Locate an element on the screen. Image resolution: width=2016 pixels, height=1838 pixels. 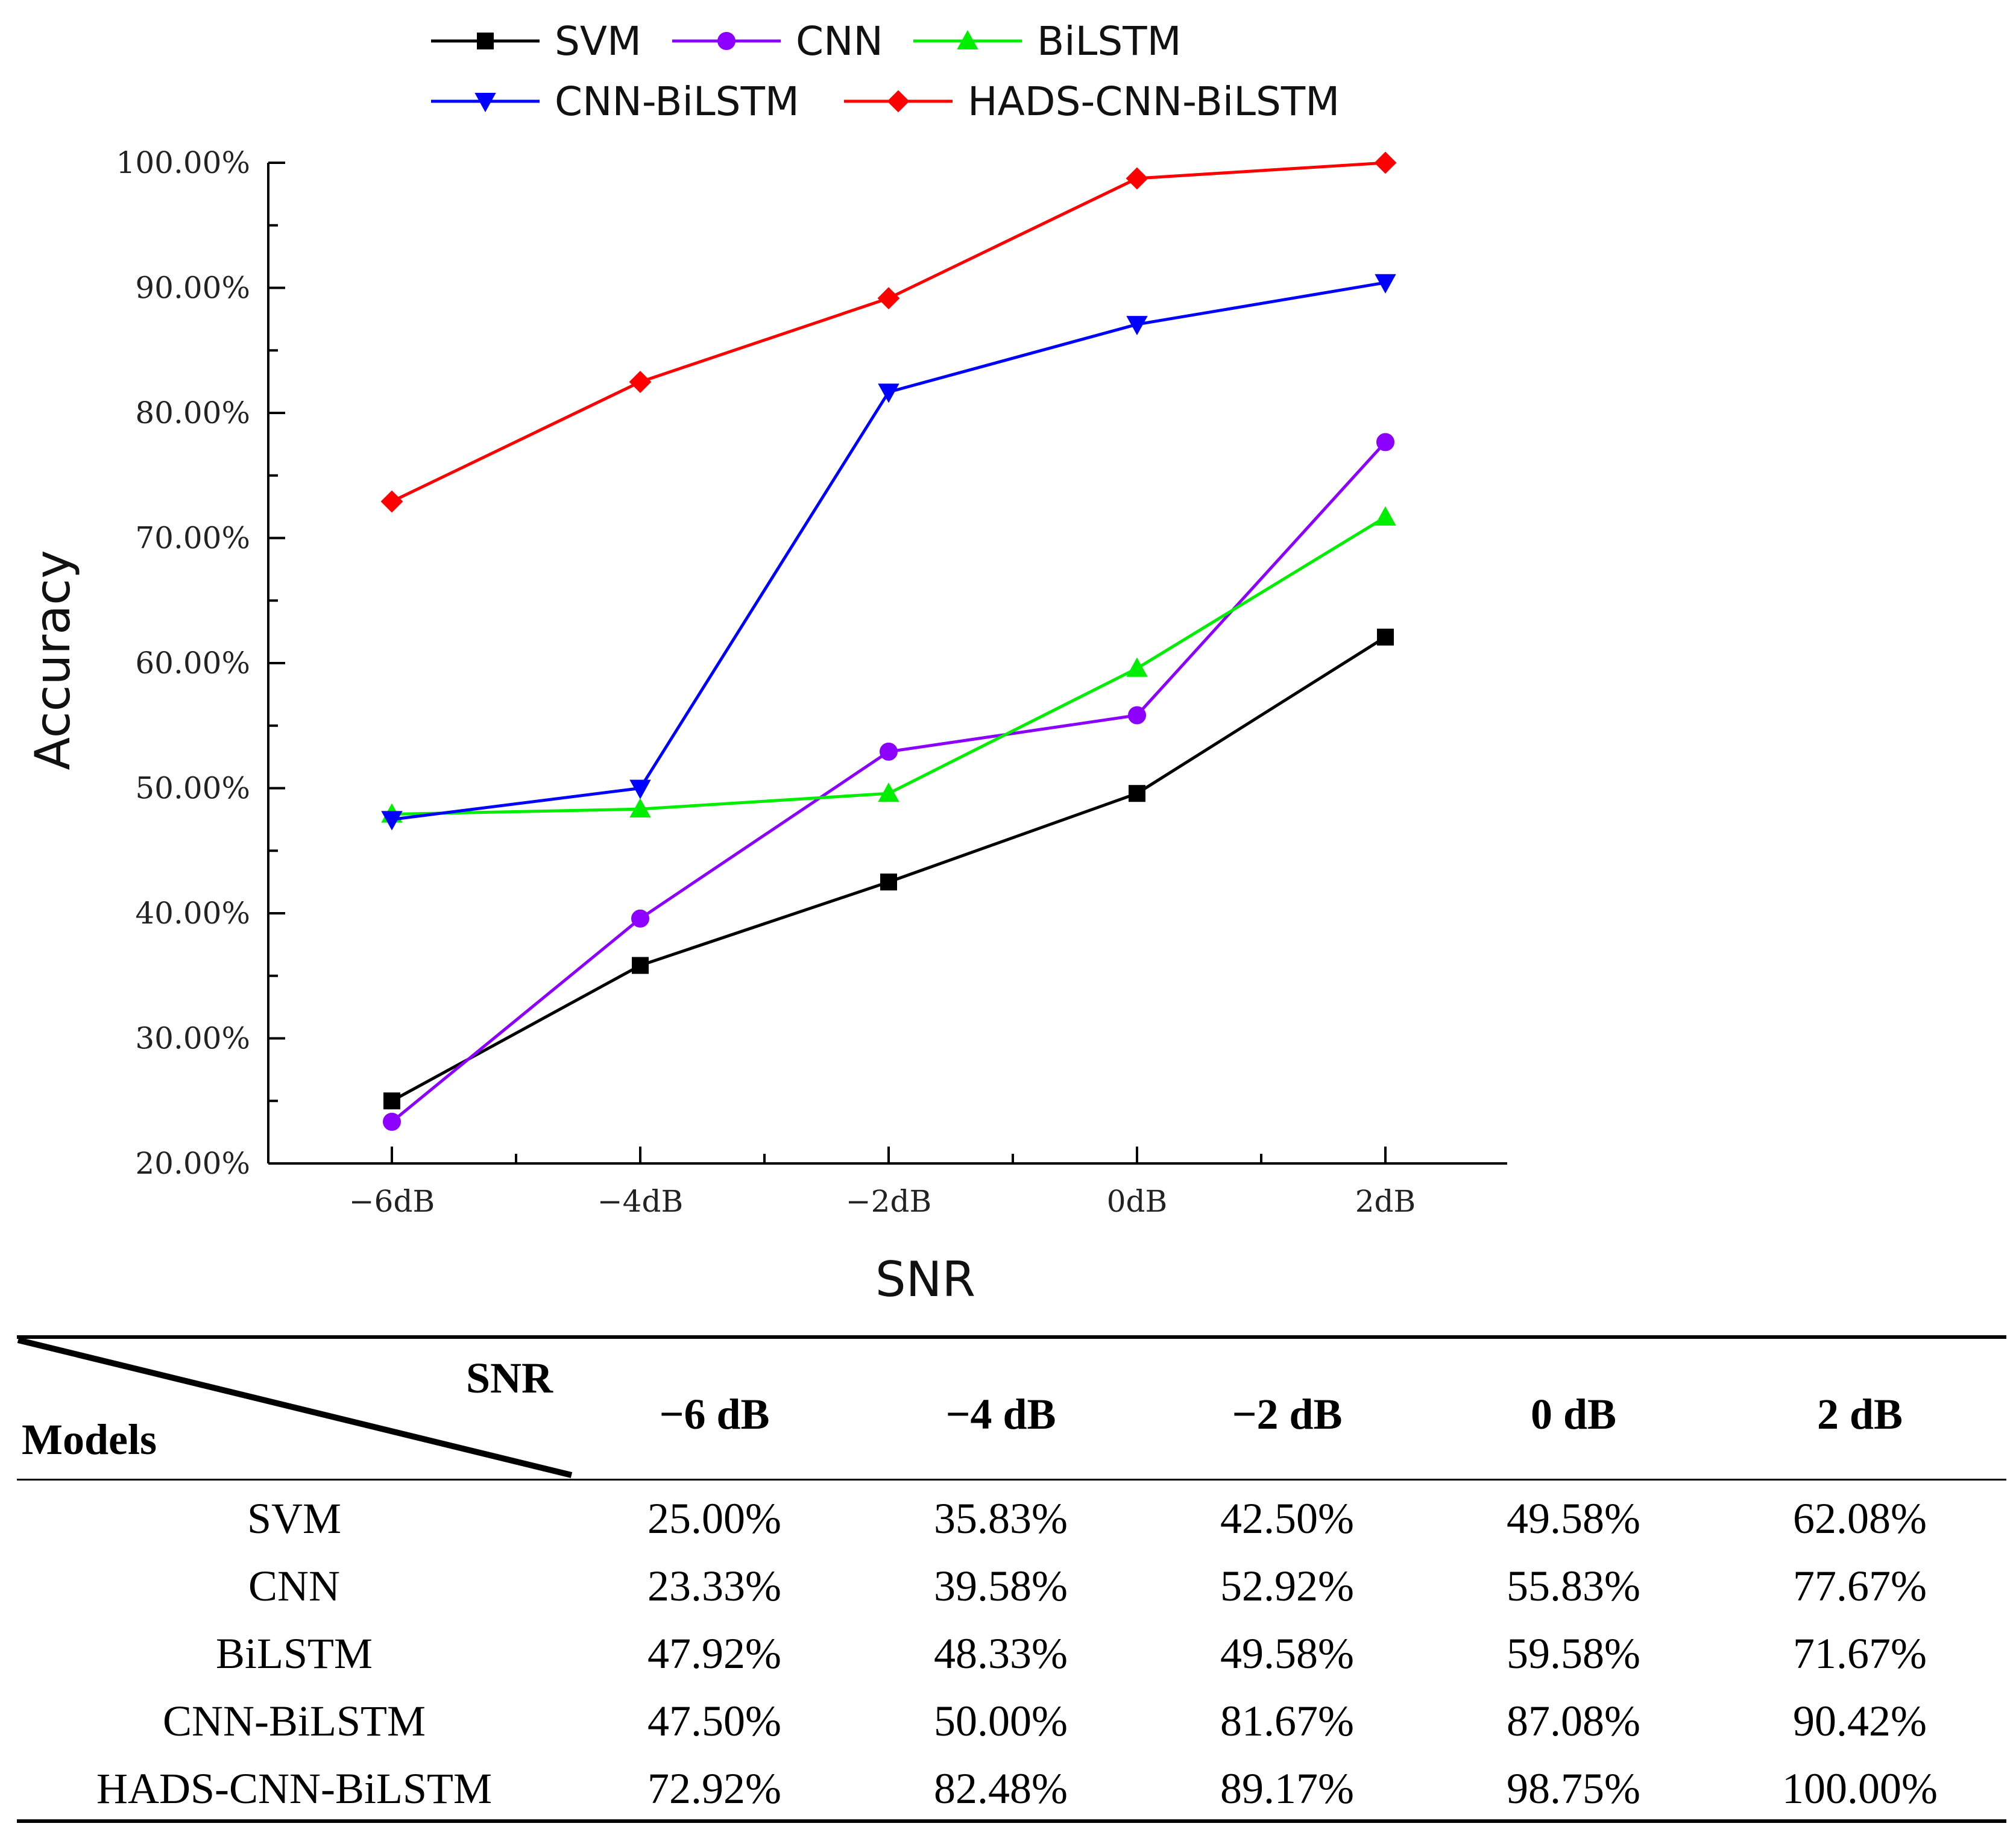
model-name-cell: SVM is located at coordinates (295, 1518).